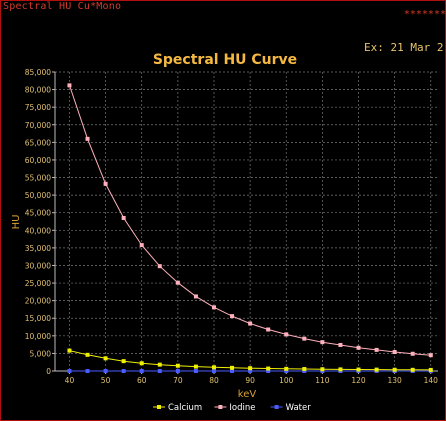 The height and width of the screenshot is (421, 446). I want to click on x-tick-label: 80, so click(214, 380).